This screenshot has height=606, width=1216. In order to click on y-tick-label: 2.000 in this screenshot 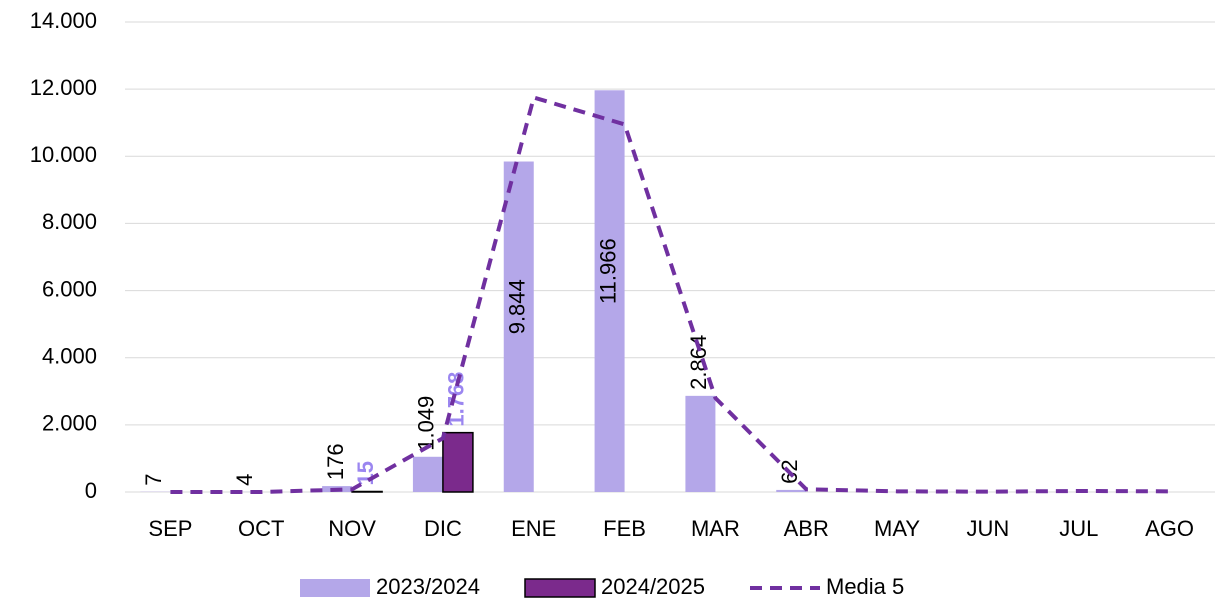, I will do `click(69, 423)`.